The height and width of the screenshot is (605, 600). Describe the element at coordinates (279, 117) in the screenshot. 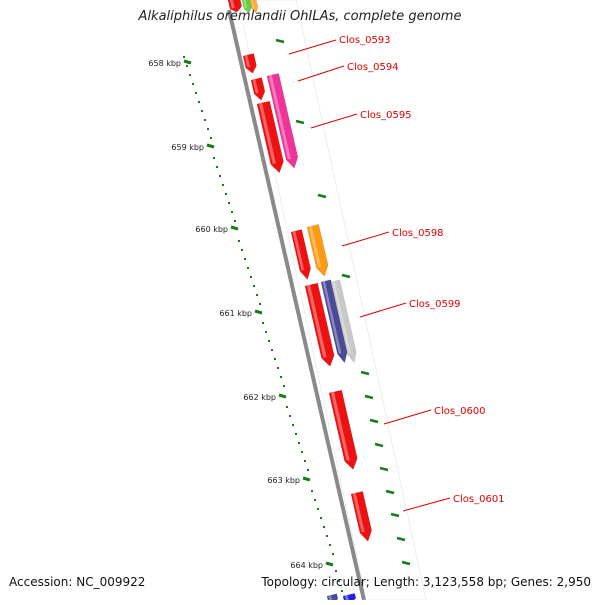

I see `gene-clos-0595-pink-highlight` at that location.